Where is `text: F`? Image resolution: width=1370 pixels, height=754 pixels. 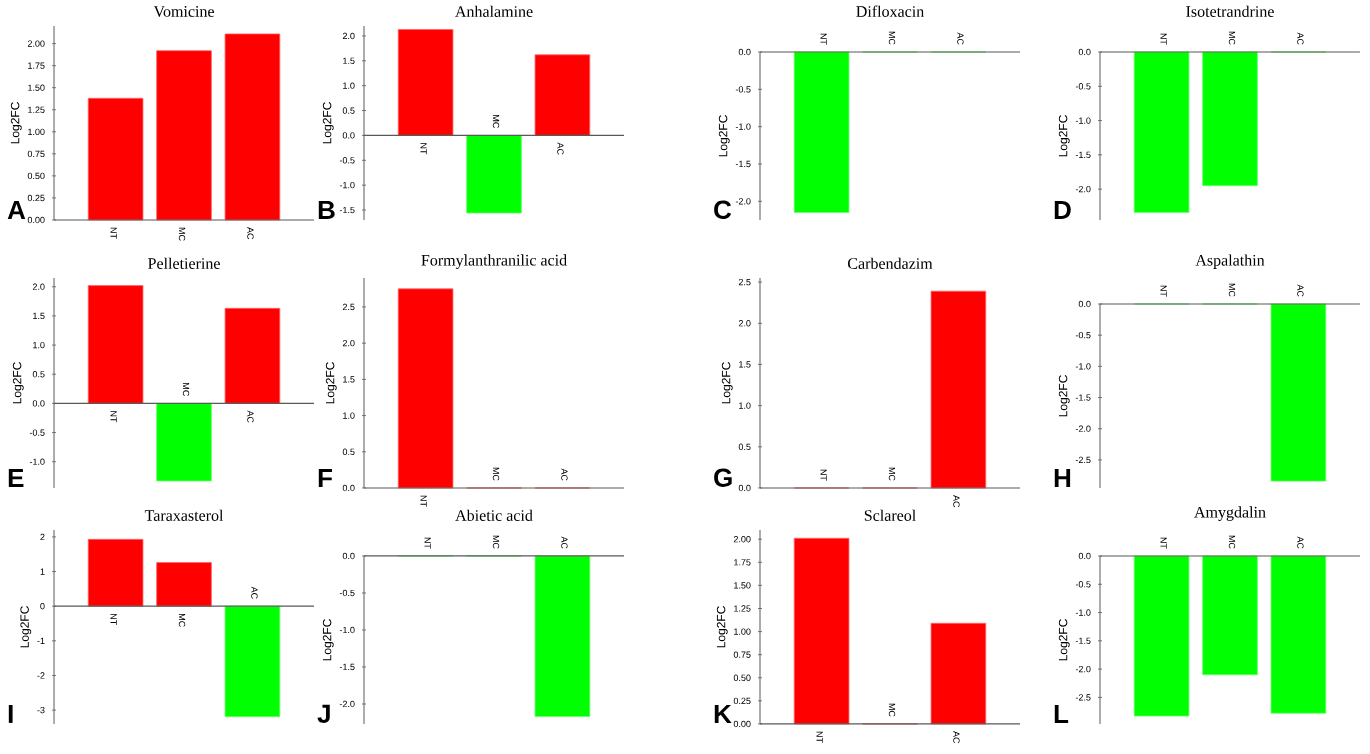
text: F is located at coordinates (325, 478).